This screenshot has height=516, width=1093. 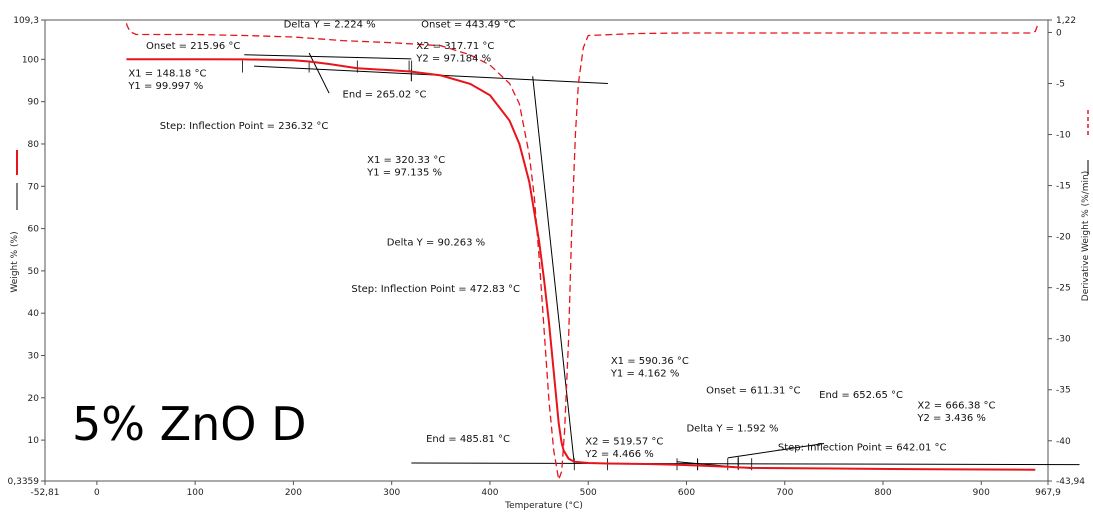 What do you see at coordinates (34, 230) in the screenshot?
I see `y-tick-label: 60` at bounding box center [34, 230].